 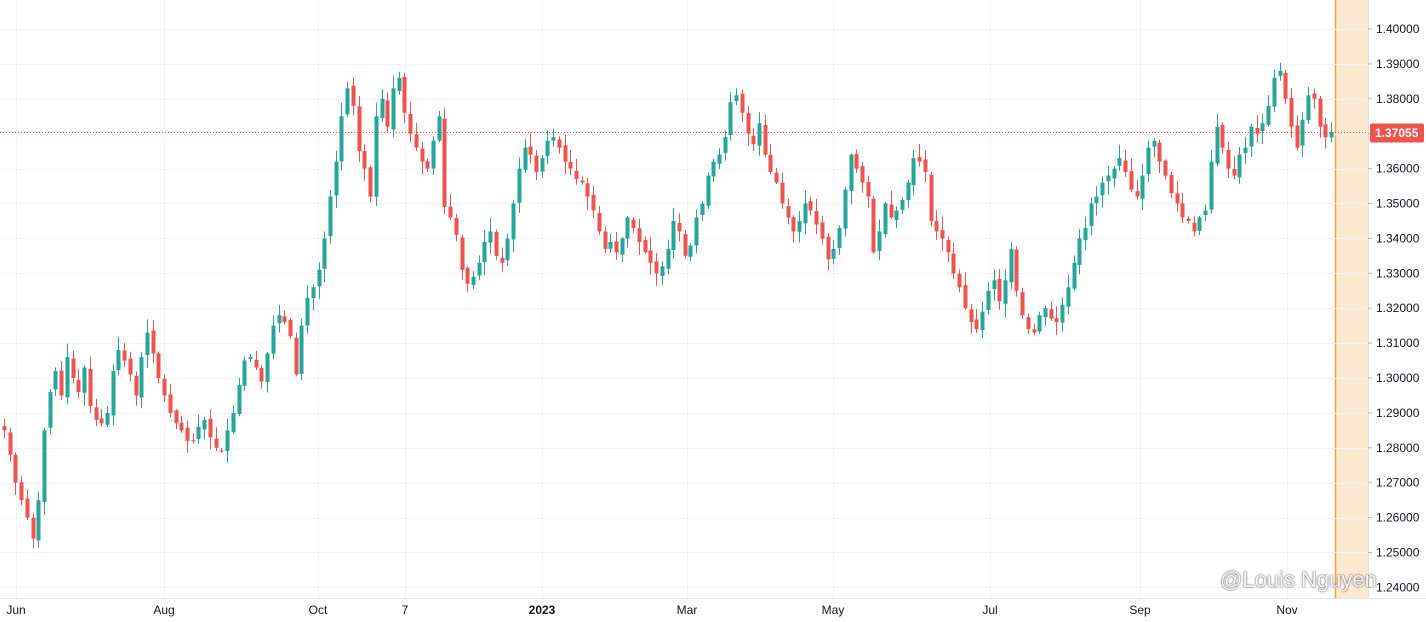 I want to click on price-axis-tick-label: 1.39000, so click(x=1398, y=64).